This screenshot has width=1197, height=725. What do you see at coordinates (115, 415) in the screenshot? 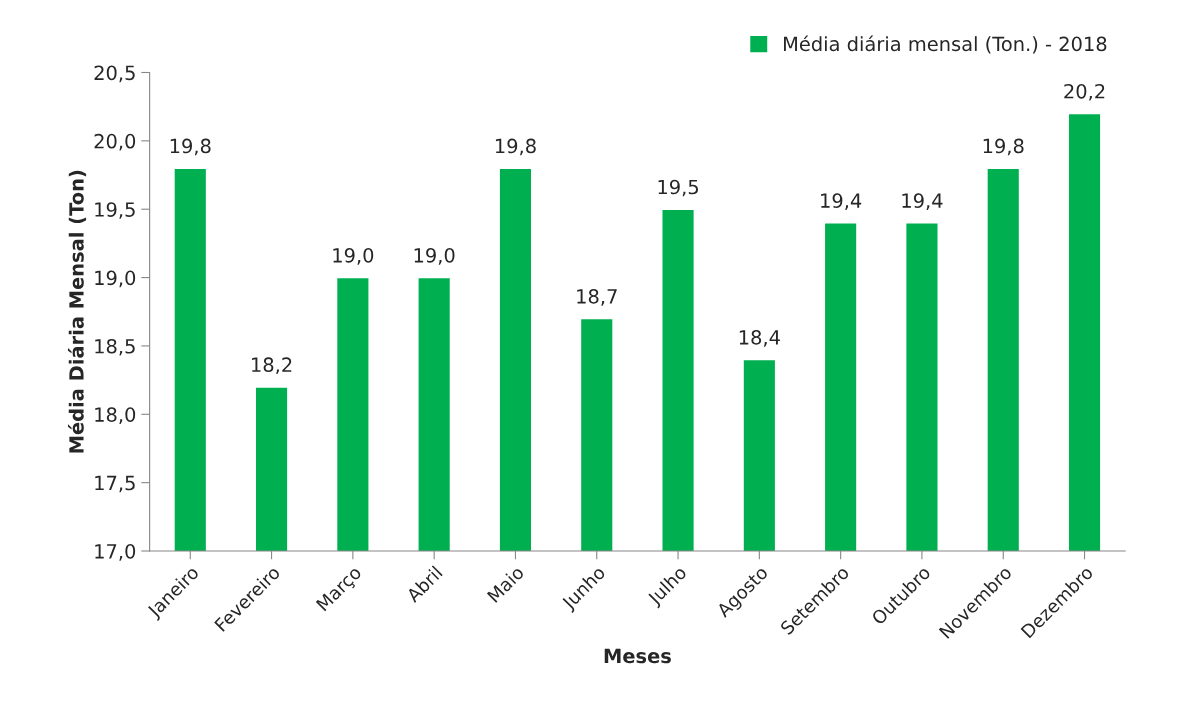
I see `y-tick-label: 18,0` at bounding box center [115, 415].